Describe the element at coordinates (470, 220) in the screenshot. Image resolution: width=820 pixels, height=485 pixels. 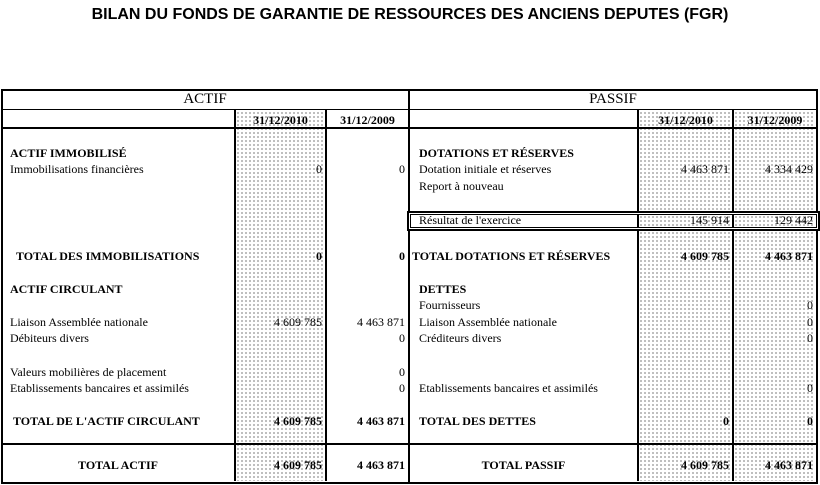
I see `passif-row-label: Résultat de l'exercice` at that location.